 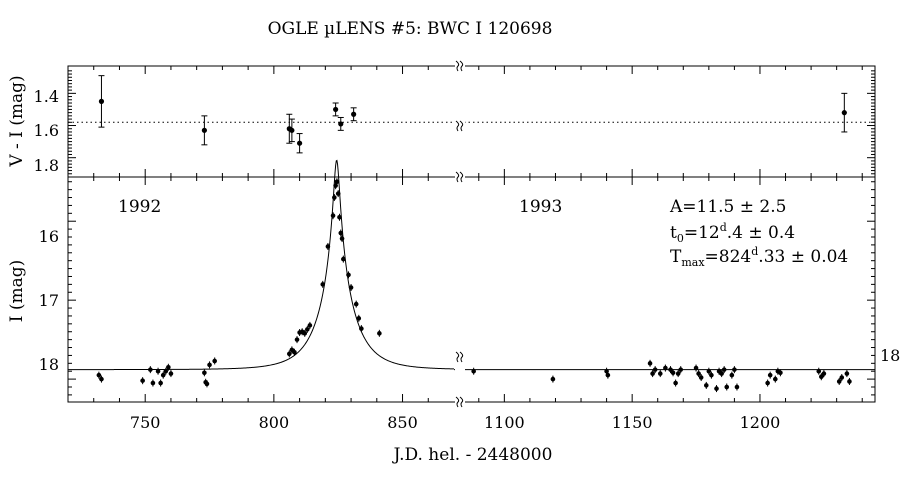 What do you see at coordinates (46, 130) in the screenshot?
I see `top-ytick-label-1.6: 1.6` at bounding box center [46, 130].